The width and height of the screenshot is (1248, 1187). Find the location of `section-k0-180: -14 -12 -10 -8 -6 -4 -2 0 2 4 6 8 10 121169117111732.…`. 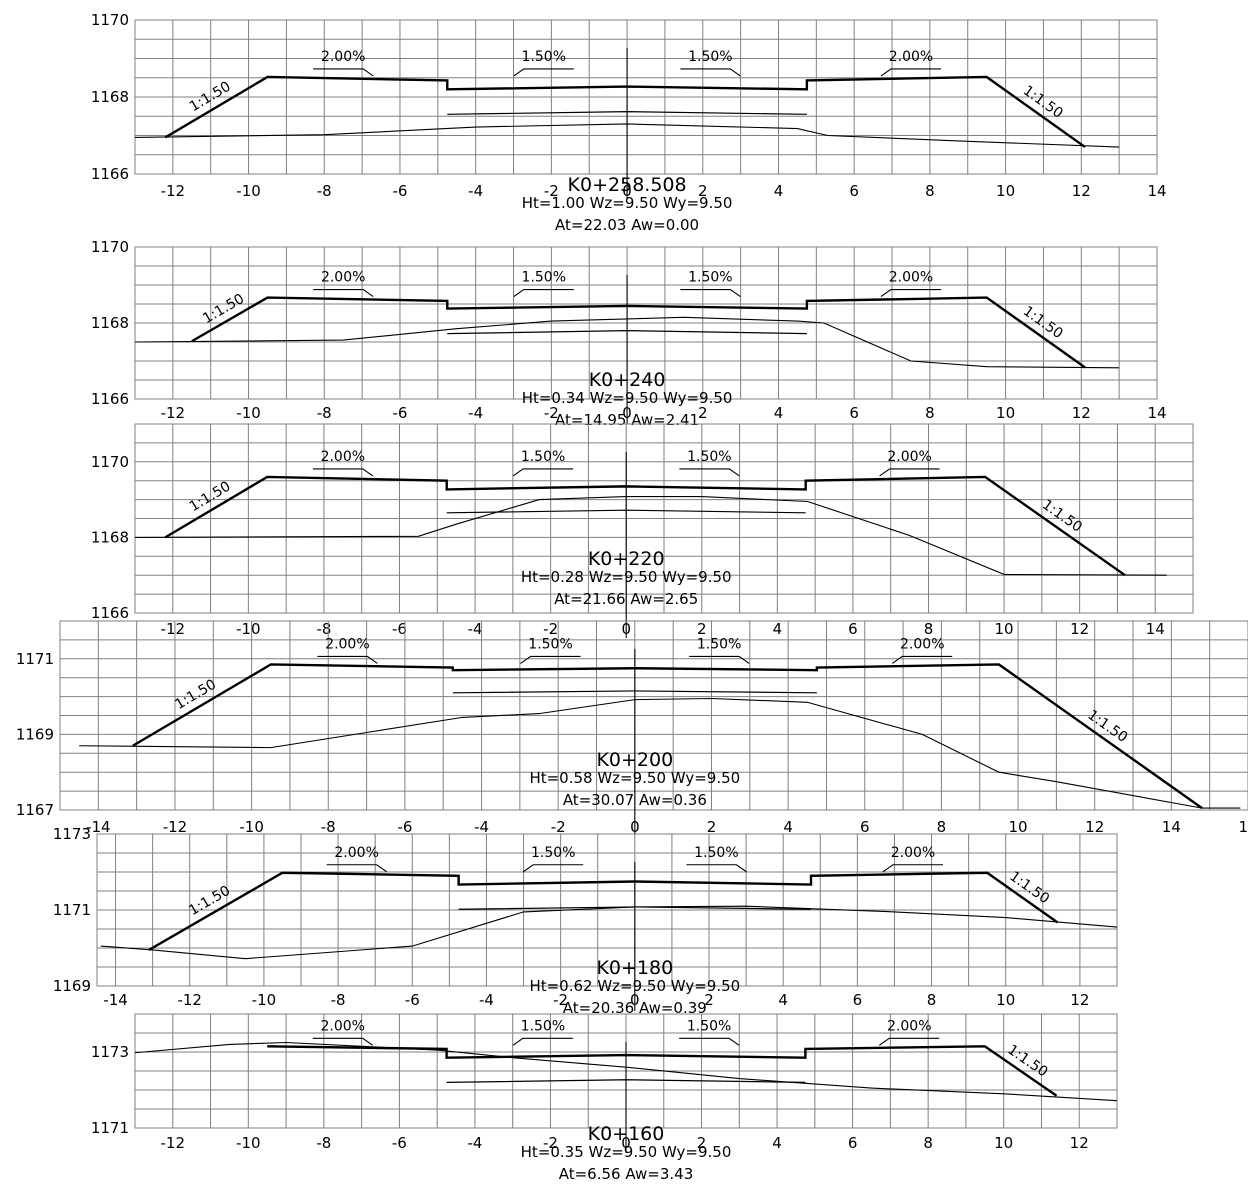

section-k0-180: -14 -12 -10 -8 -6 -4 -2 0 2 4 6 8 10 121169117111732.… is located at coordinates (585, 921).